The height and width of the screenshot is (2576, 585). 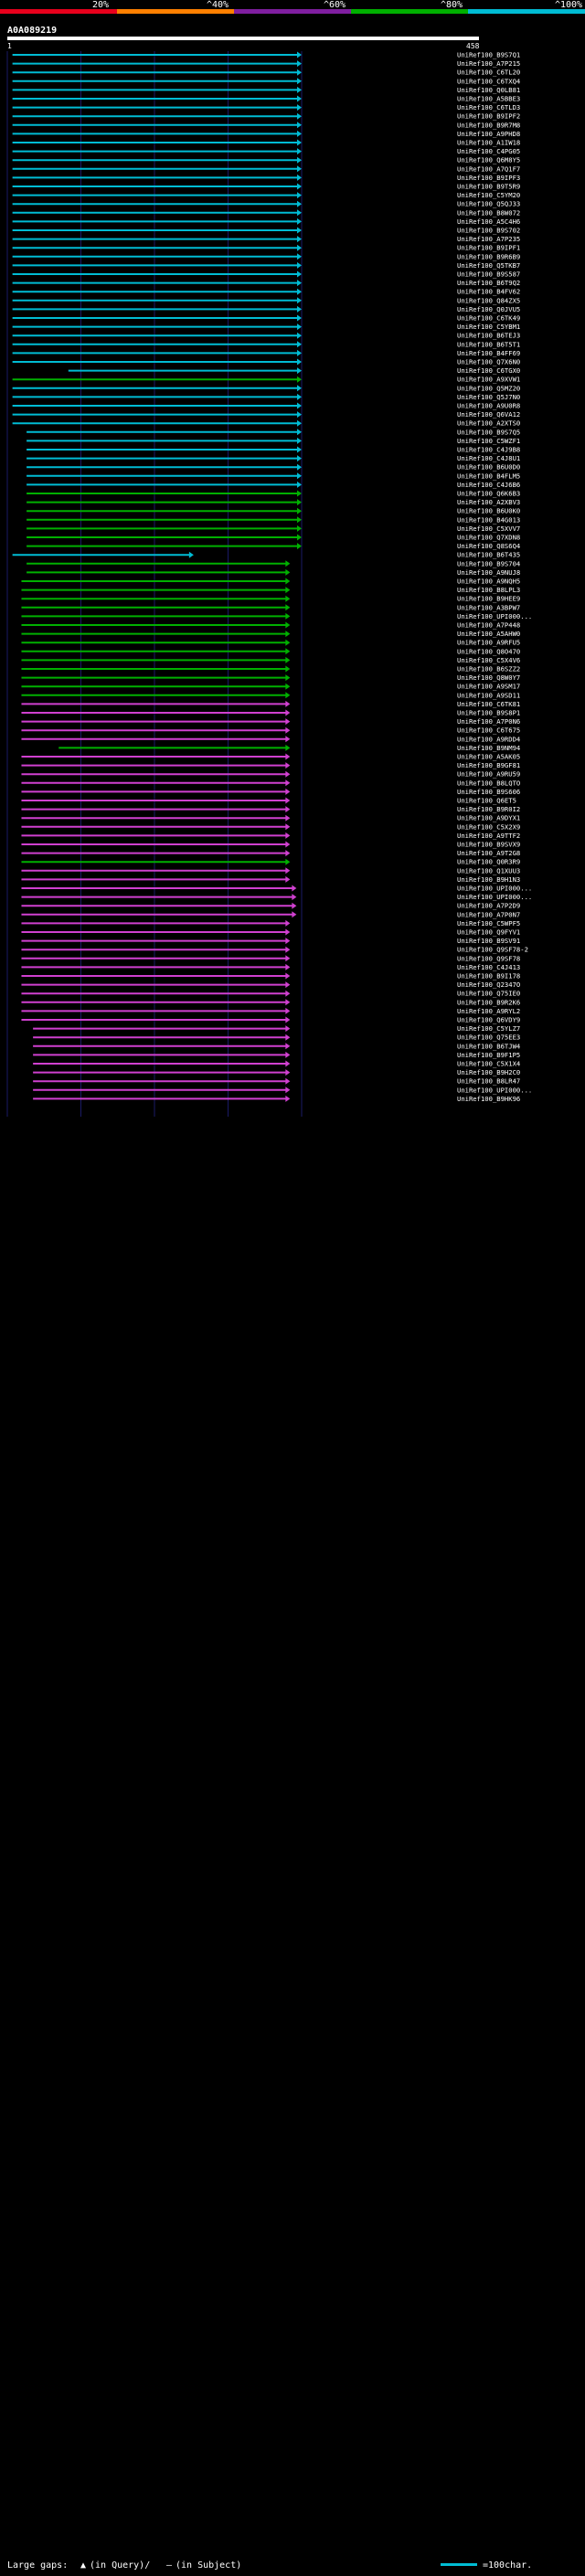 What do you see at coordinates (489, 195) in the screenshot?
I see `hit-label: UniRef100_C5YM20` at bounding box center [489, 195].